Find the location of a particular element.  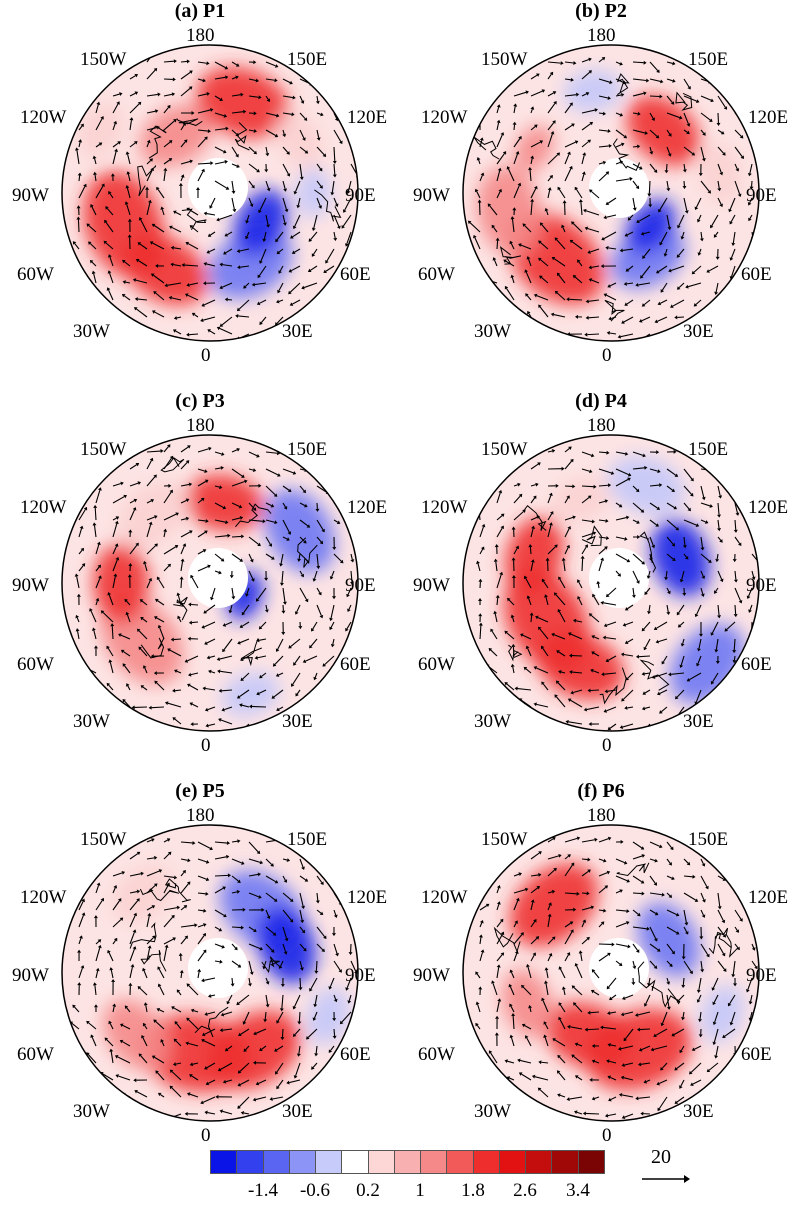

panel-title: (c) P3 is located at coordinates (200, 401).